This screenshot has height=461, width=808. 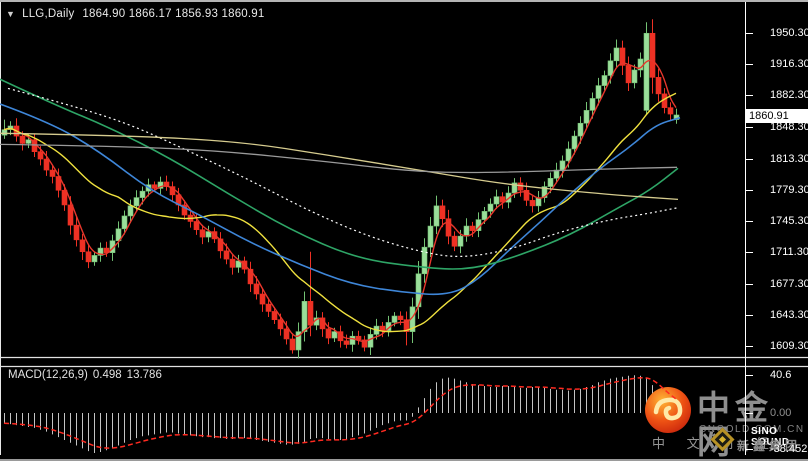 What do you see at coordinates (789, 189) in the screenshot?
I see `axis-tick-label: 1779.30` at bounding box center [789, 189].